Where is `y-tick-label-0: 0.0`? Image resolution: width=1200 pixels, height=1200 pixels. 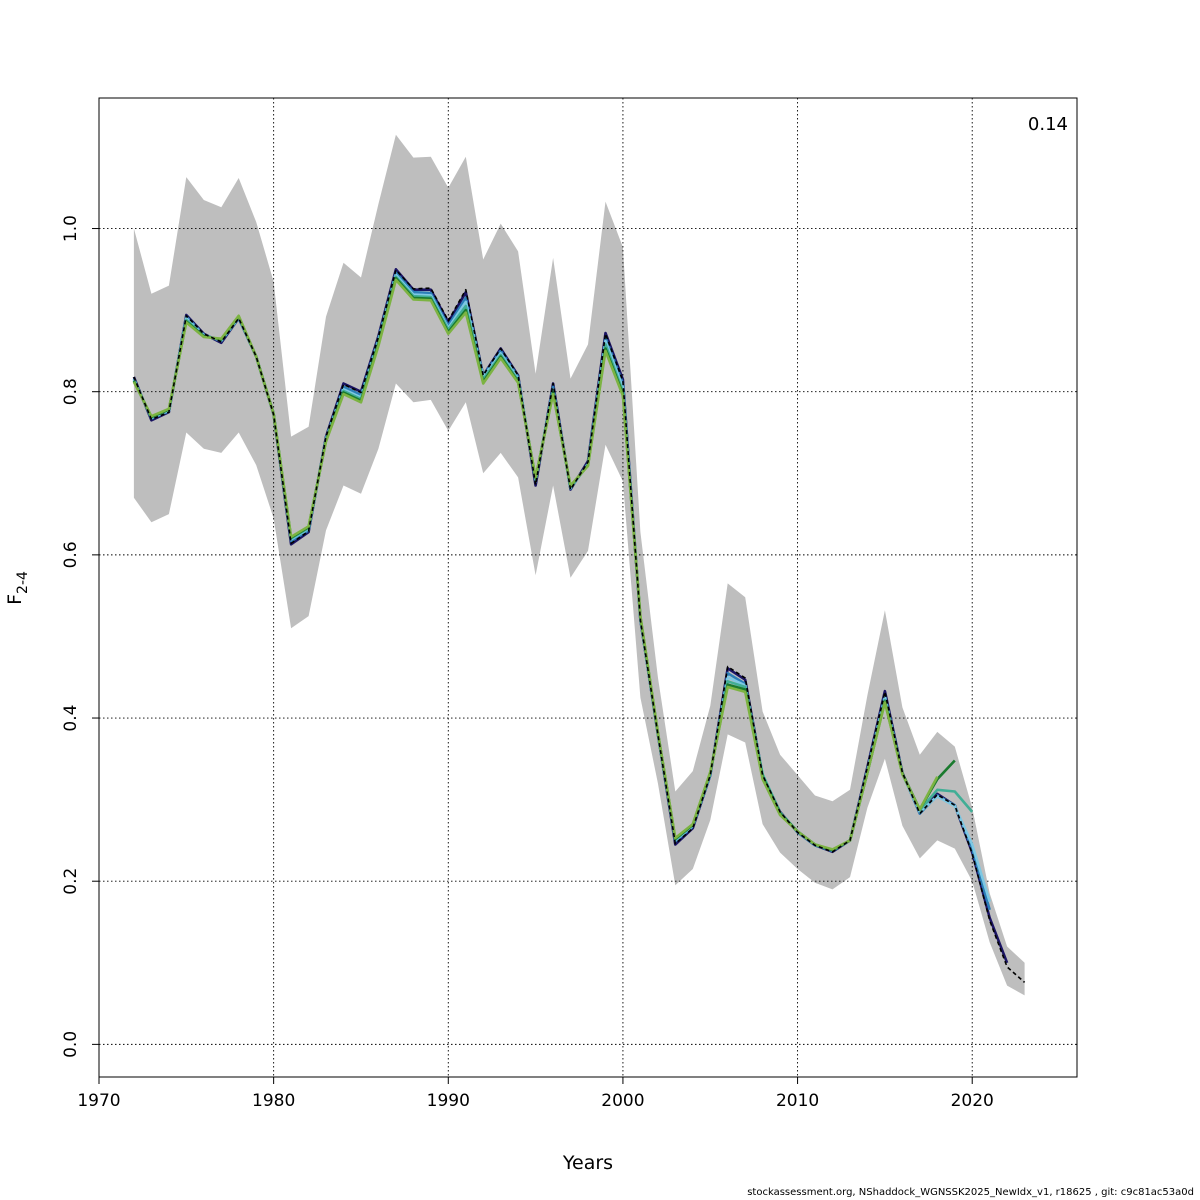 y-tick-label-0: 0.0 is located at coordinates (71, 1044).